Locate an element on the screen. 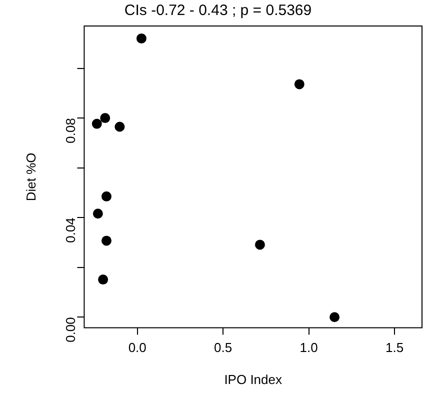  x-tick-label: 1.5 is located at coordinates (395, 348).